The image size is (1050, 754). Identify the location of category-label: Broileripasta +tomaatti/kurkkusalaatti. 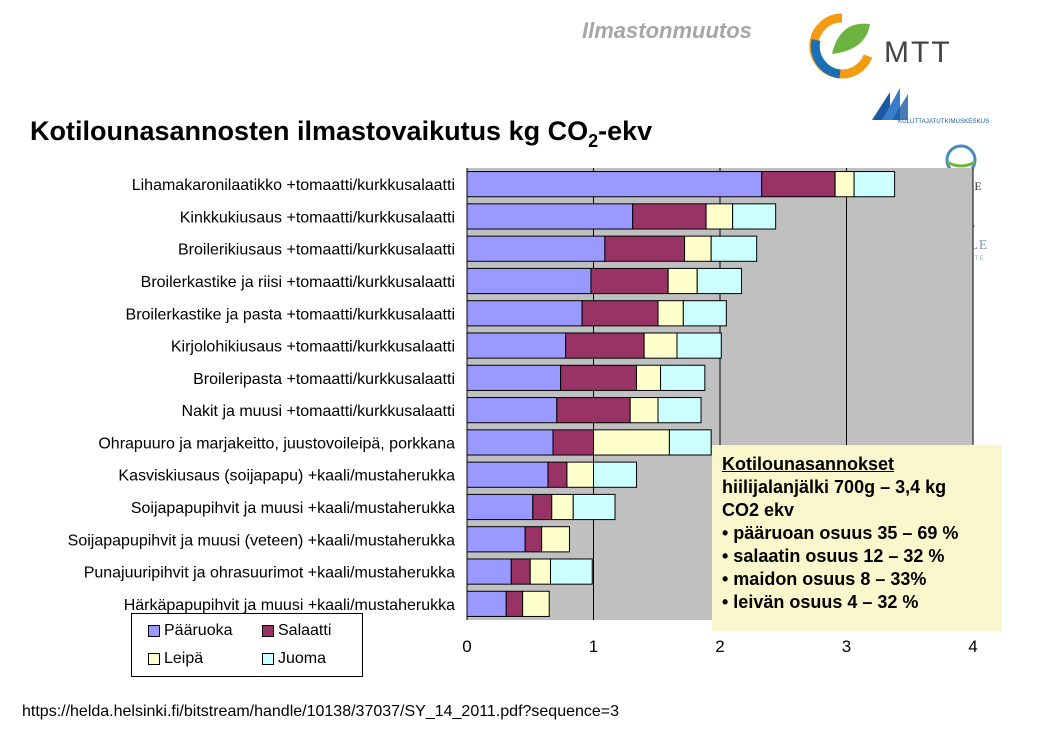
(324, 379).